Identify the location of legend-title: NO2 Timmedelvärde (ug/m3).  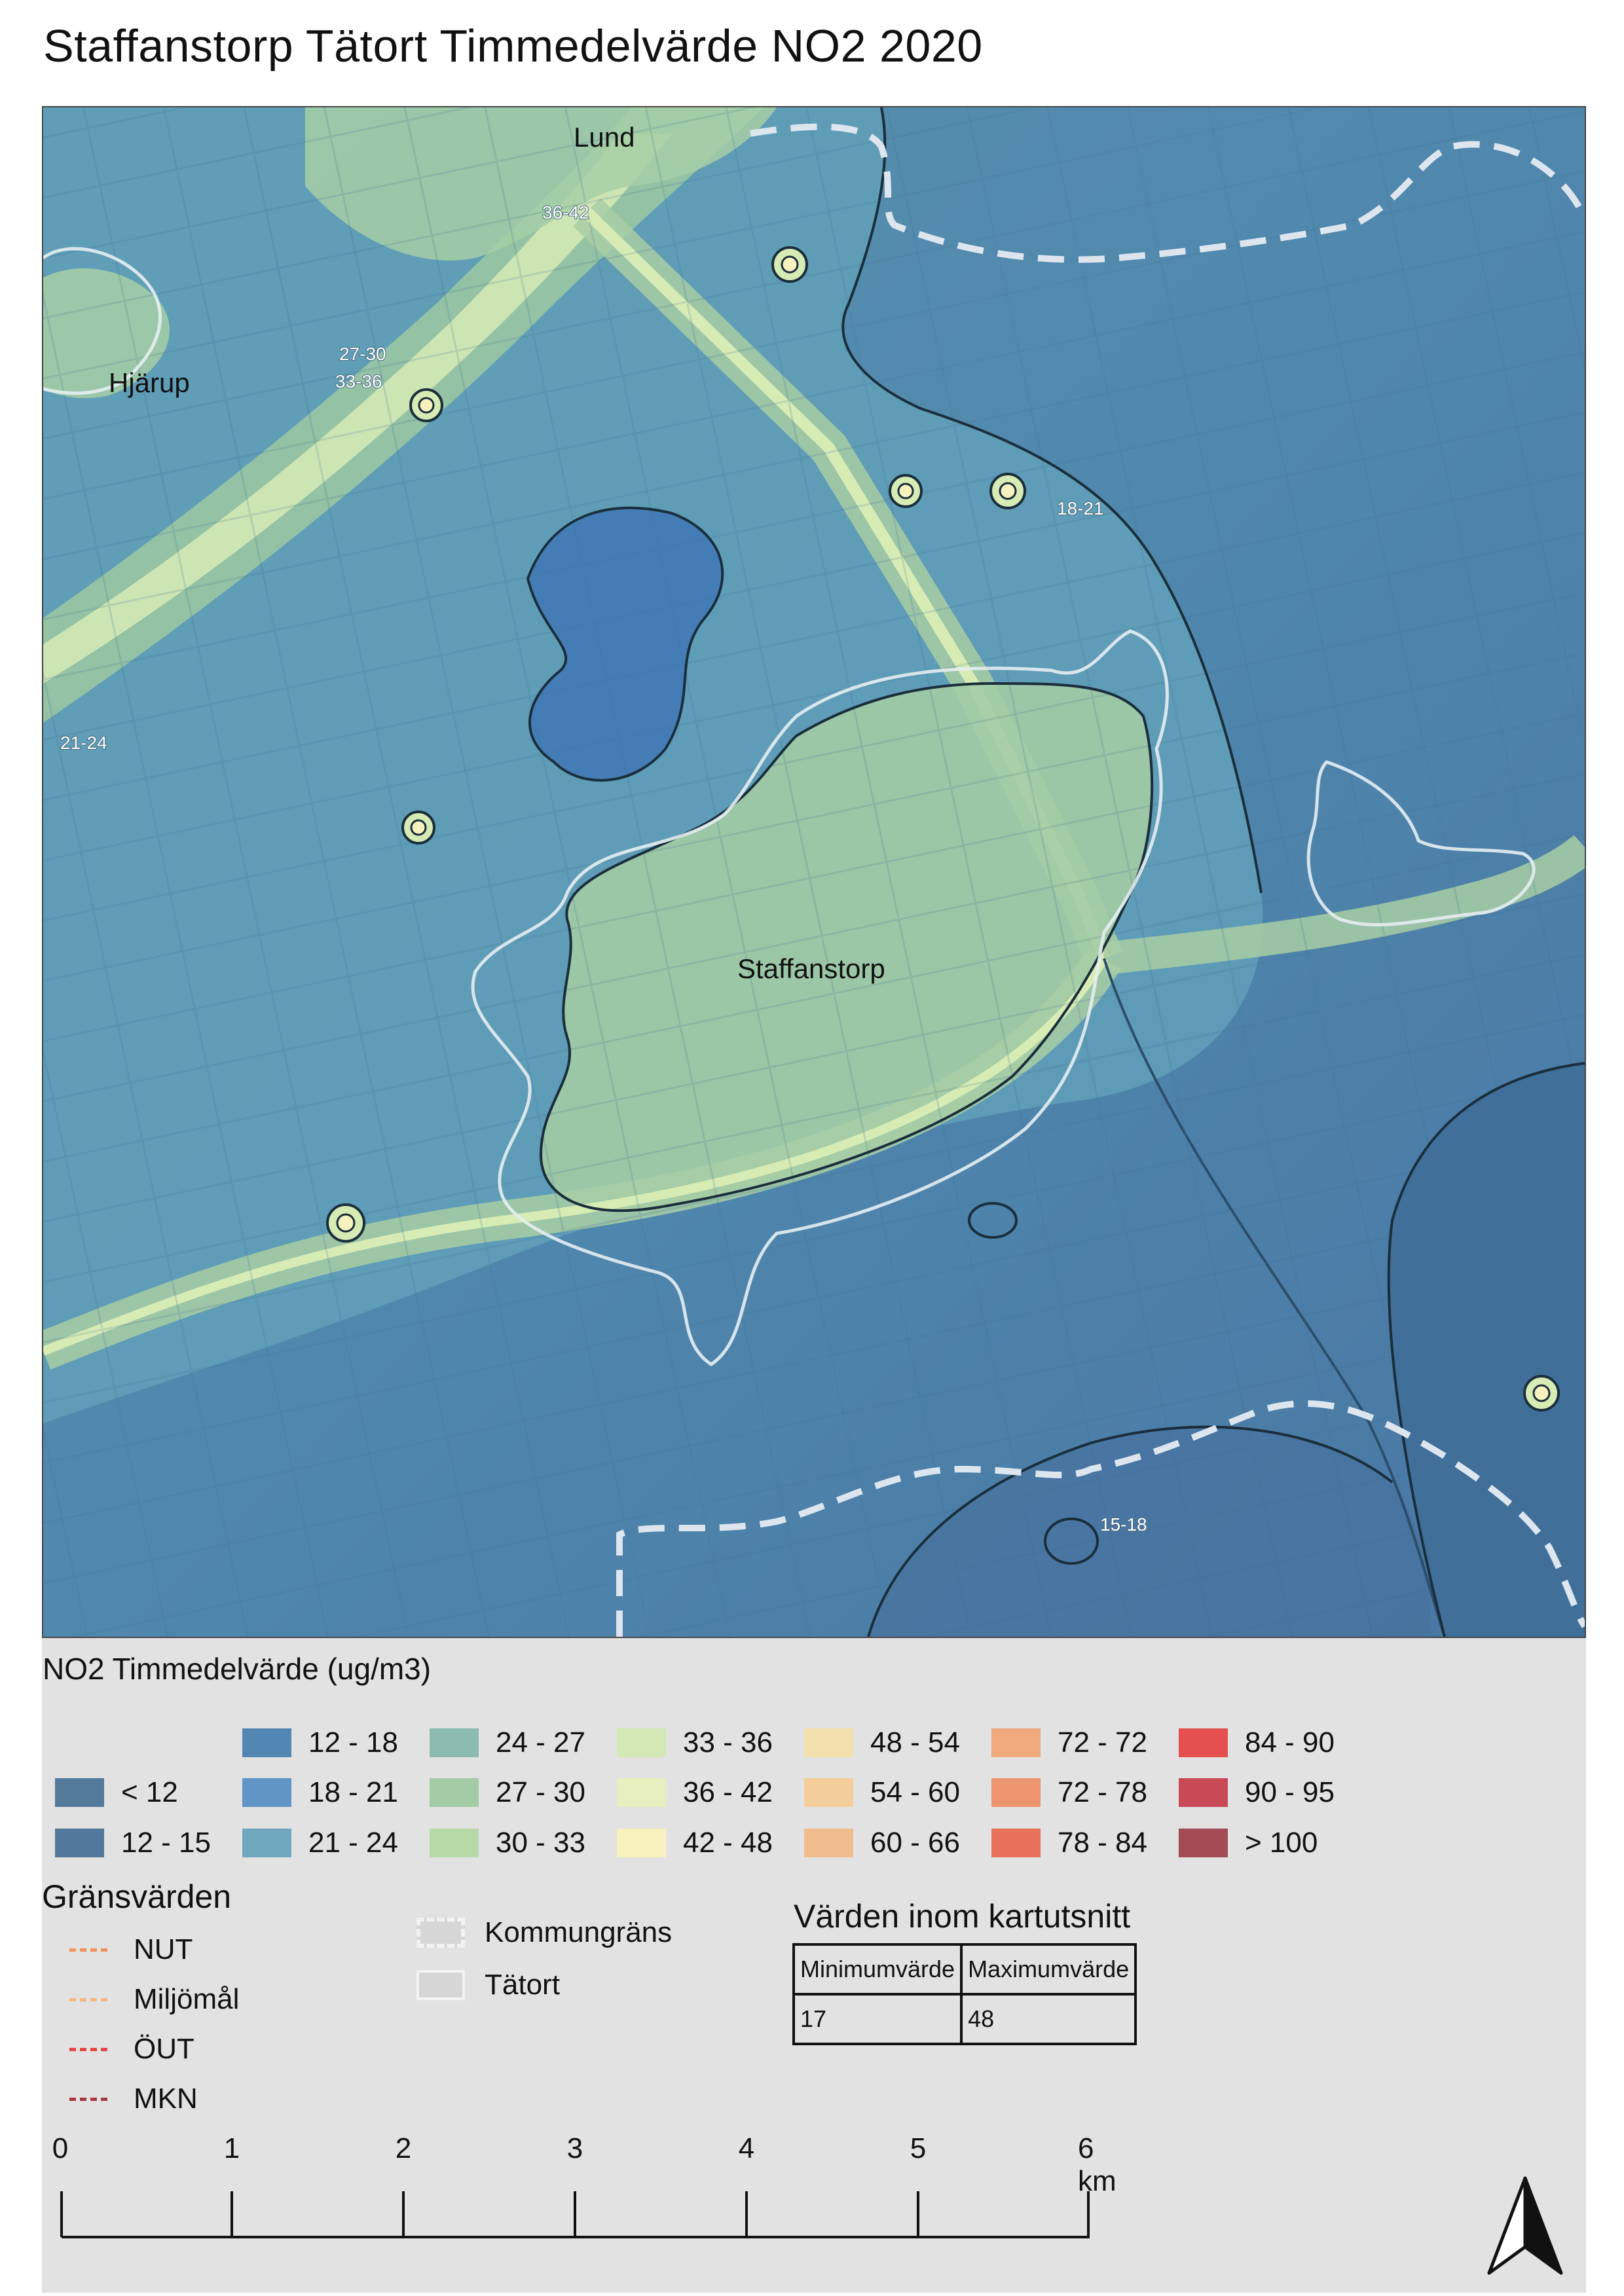
(237, 1669).